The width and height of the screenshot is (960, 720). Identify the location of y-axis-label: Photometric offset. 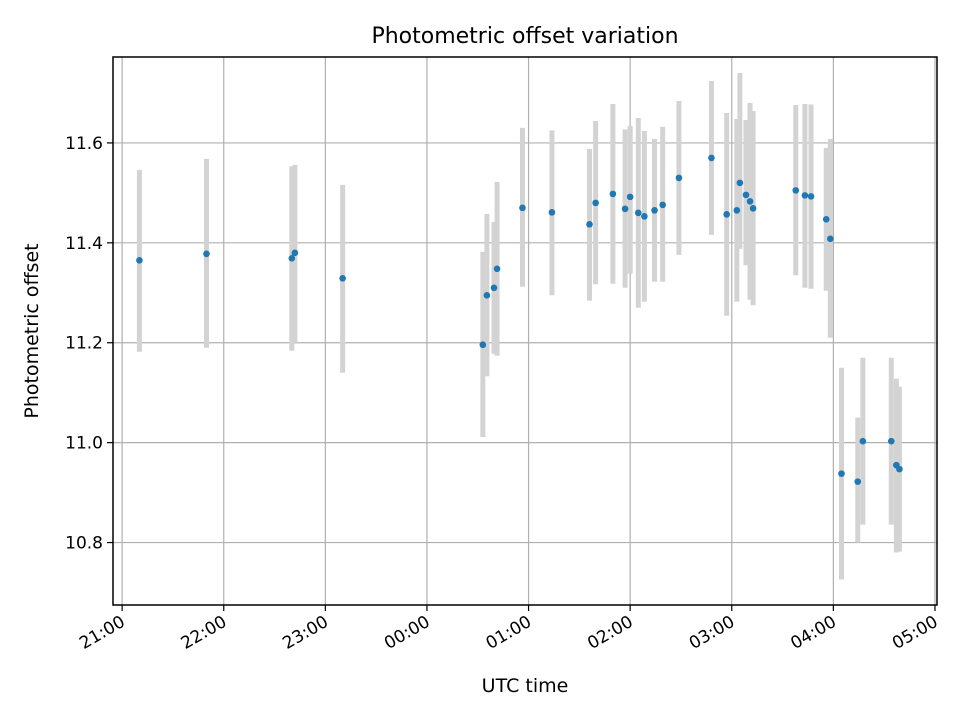
(32, 330).